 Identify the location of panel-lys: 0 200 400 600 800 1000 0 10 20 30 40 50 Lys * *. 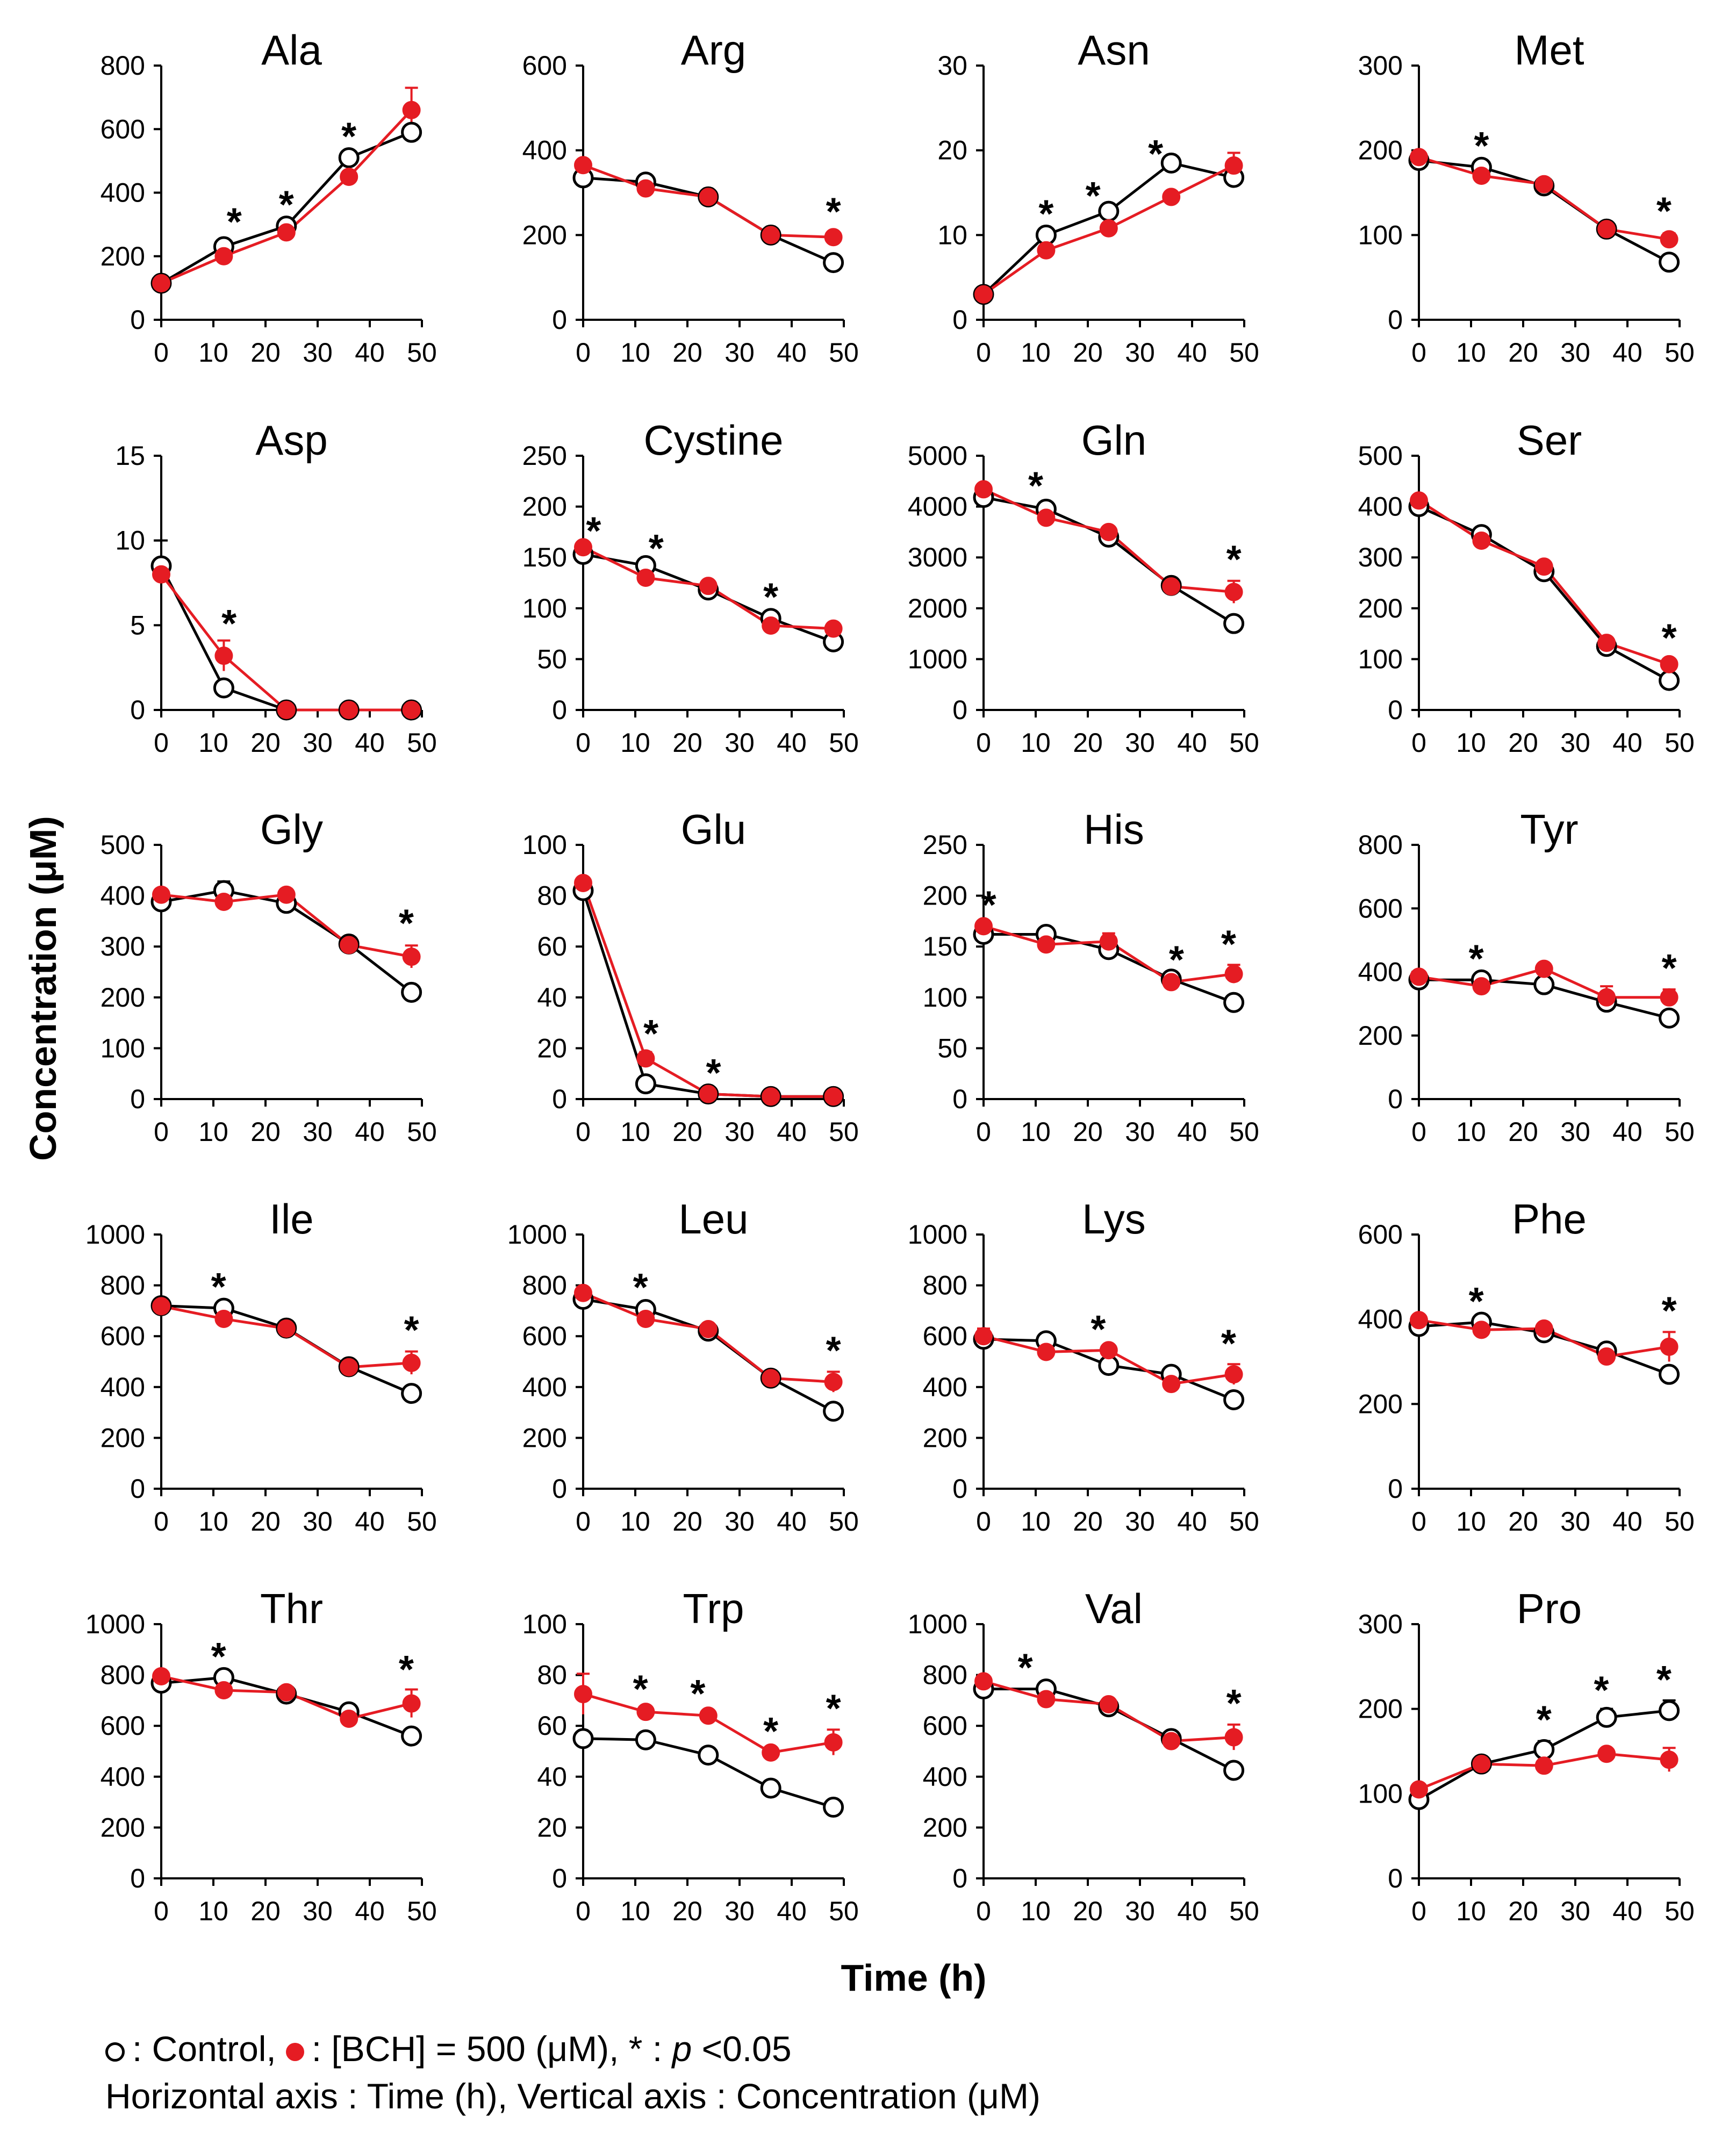
(1083, 1366).